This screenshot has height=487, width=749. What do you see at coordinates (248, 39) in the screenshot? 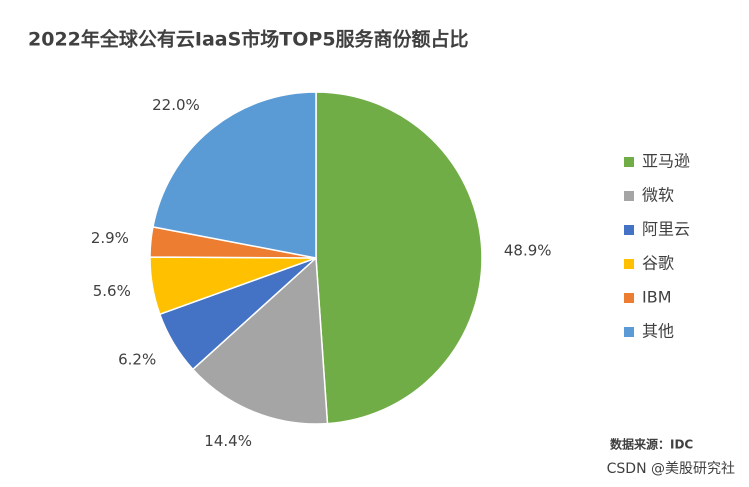
I see `chart-title: 2022年全球公有云IaaS市场TOP5服务商份额占比` at bounding box center [248, 39].